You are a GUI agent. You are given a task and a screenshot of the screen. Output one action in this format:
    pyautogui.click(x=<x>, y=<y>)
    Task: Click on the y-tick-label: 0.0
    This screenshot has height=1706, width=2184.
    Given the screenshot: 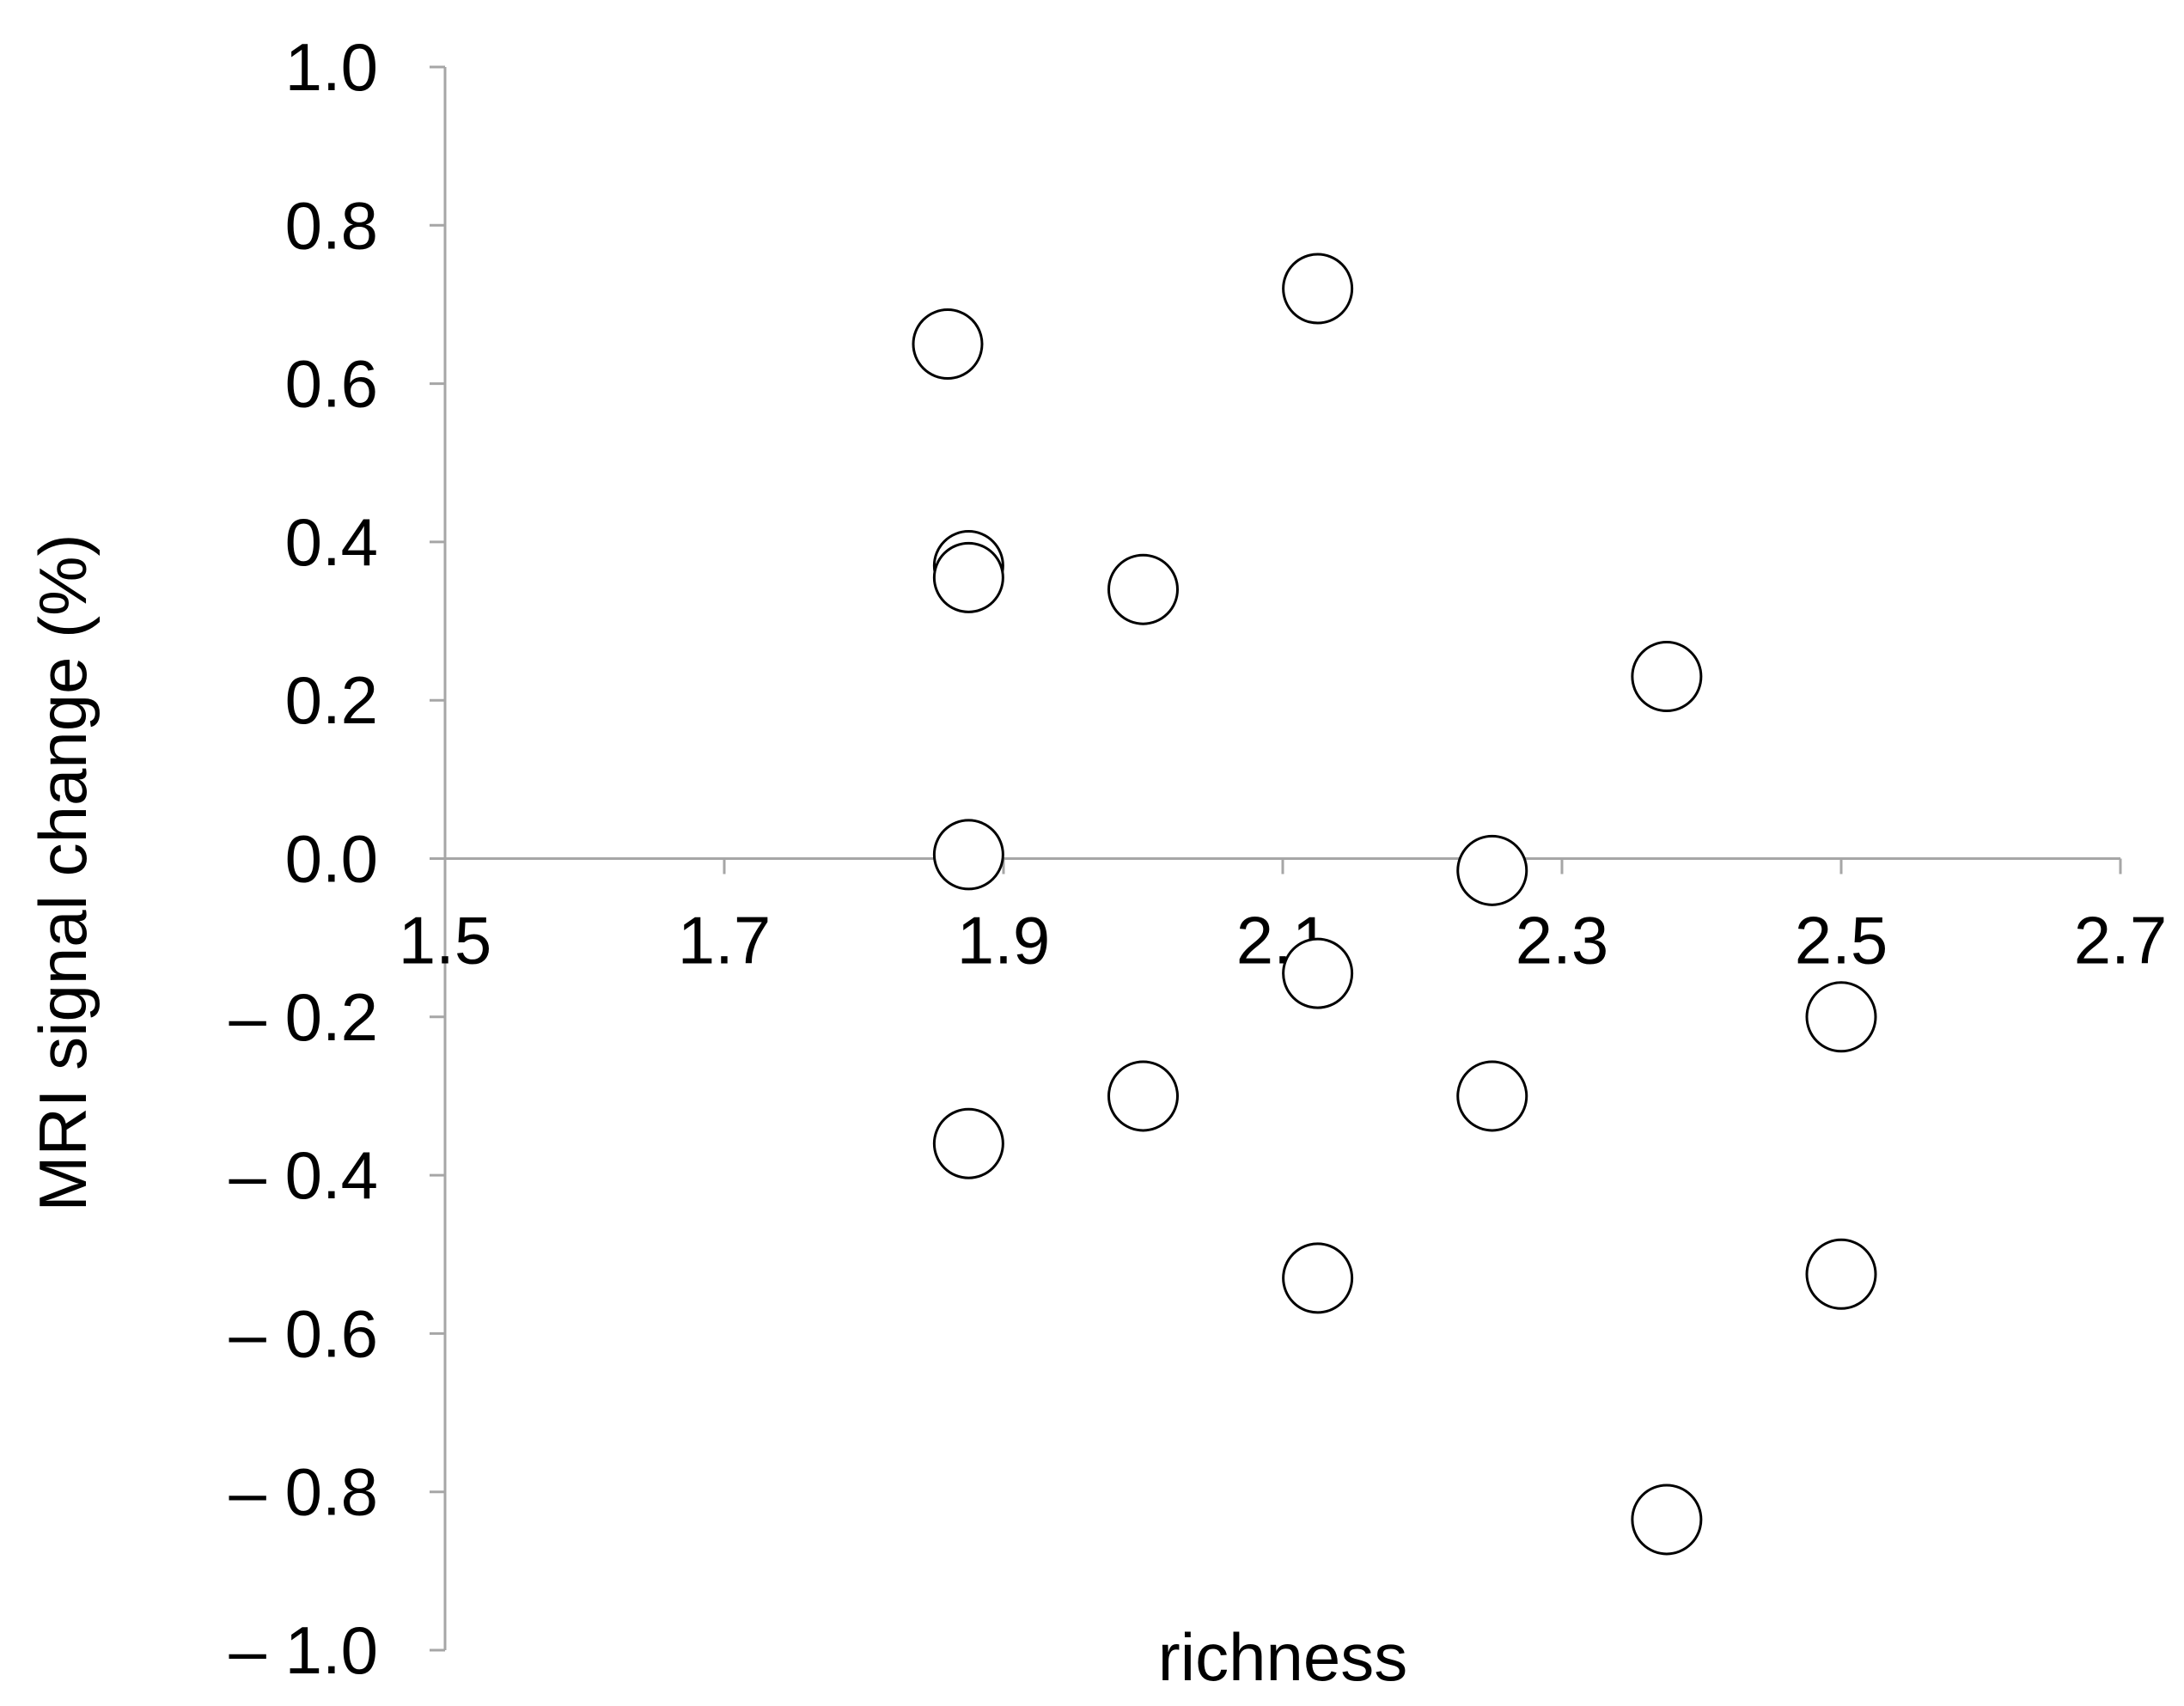 What is the action you would take?
    pyautogui.click(x=331, y=859)
    